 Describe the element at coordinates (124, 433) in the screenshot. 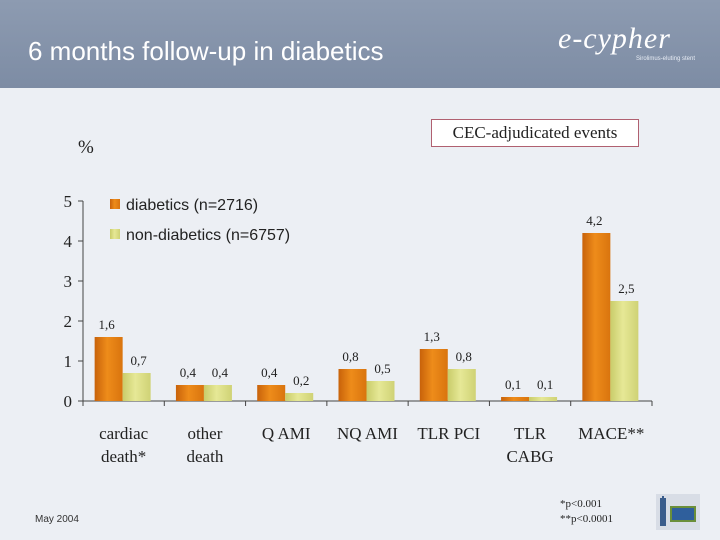

I see `x-tick-label: cardiac` at that location.